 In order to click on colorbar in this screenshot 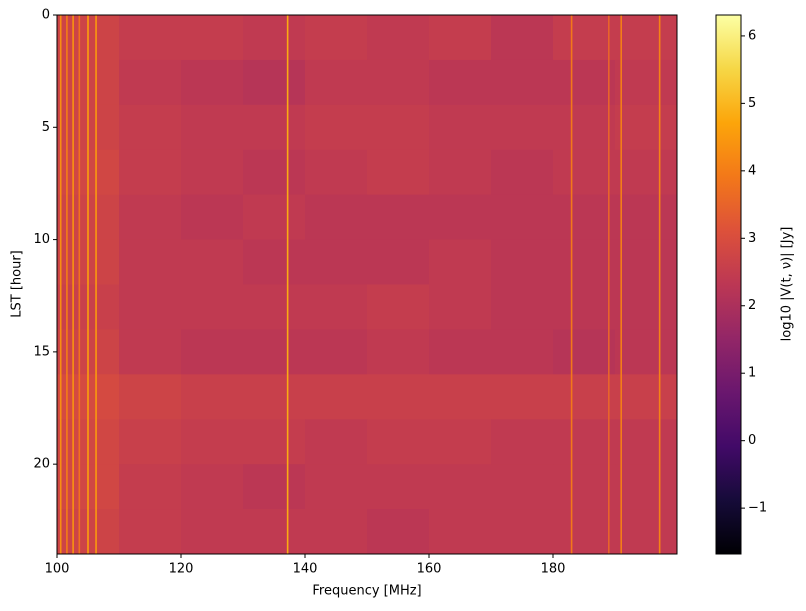, I will do `click(728, 284)`.